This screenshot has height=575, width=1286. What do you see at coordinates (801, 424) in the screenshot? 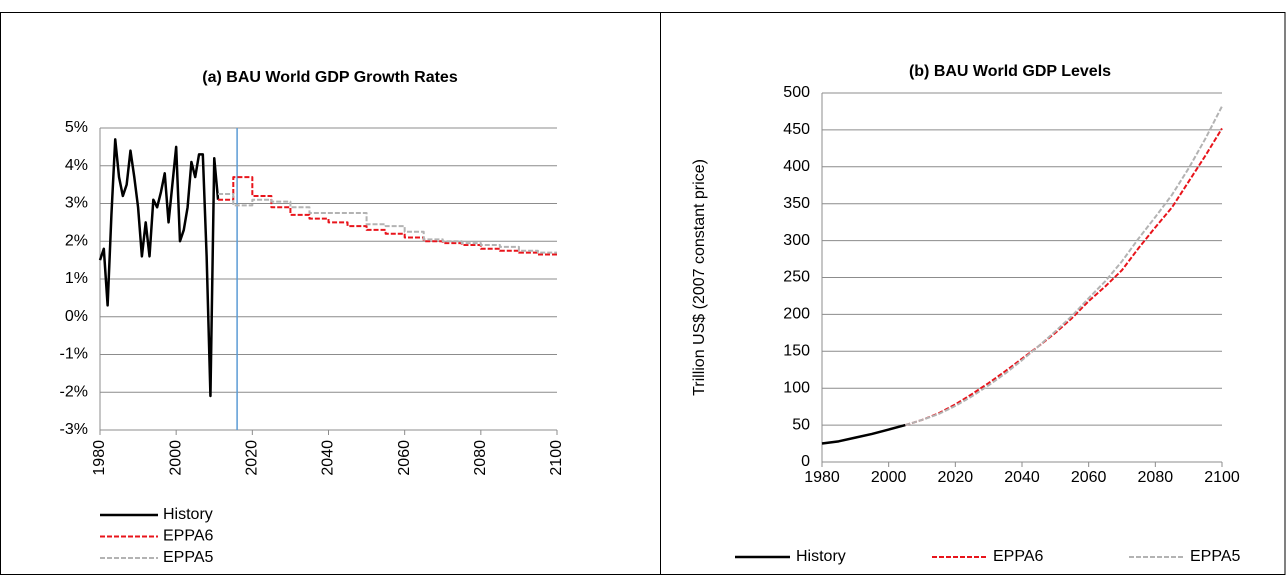
I see `y-tick-label: 50` at bounding box center [801, 424].